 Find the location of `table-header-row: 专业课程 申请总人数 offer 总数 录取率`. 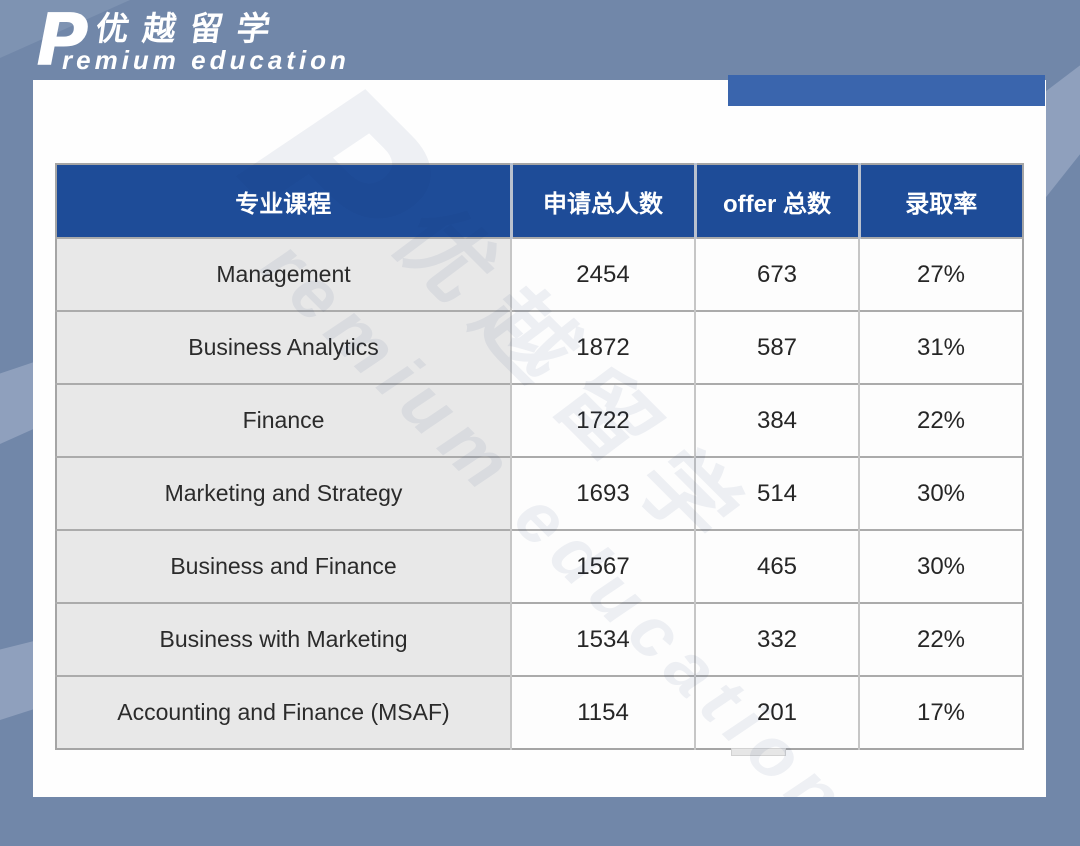

table-header-row: 专业课程 申请总人数 offer 总数 录取率 is located at coordinates (539, 201).